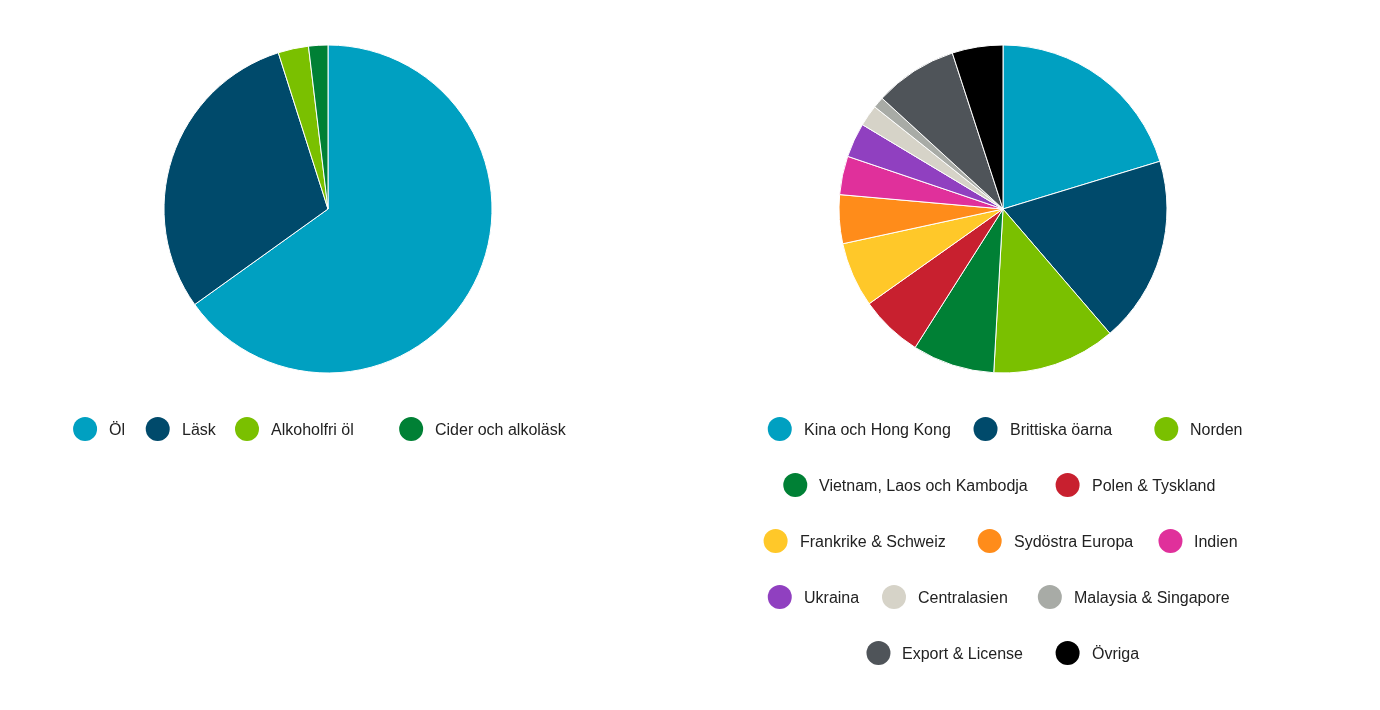  Describe the element at coordinates (1154, 485) in the screenshot. I see `legend-label: Polen & Tyskland` at that location.